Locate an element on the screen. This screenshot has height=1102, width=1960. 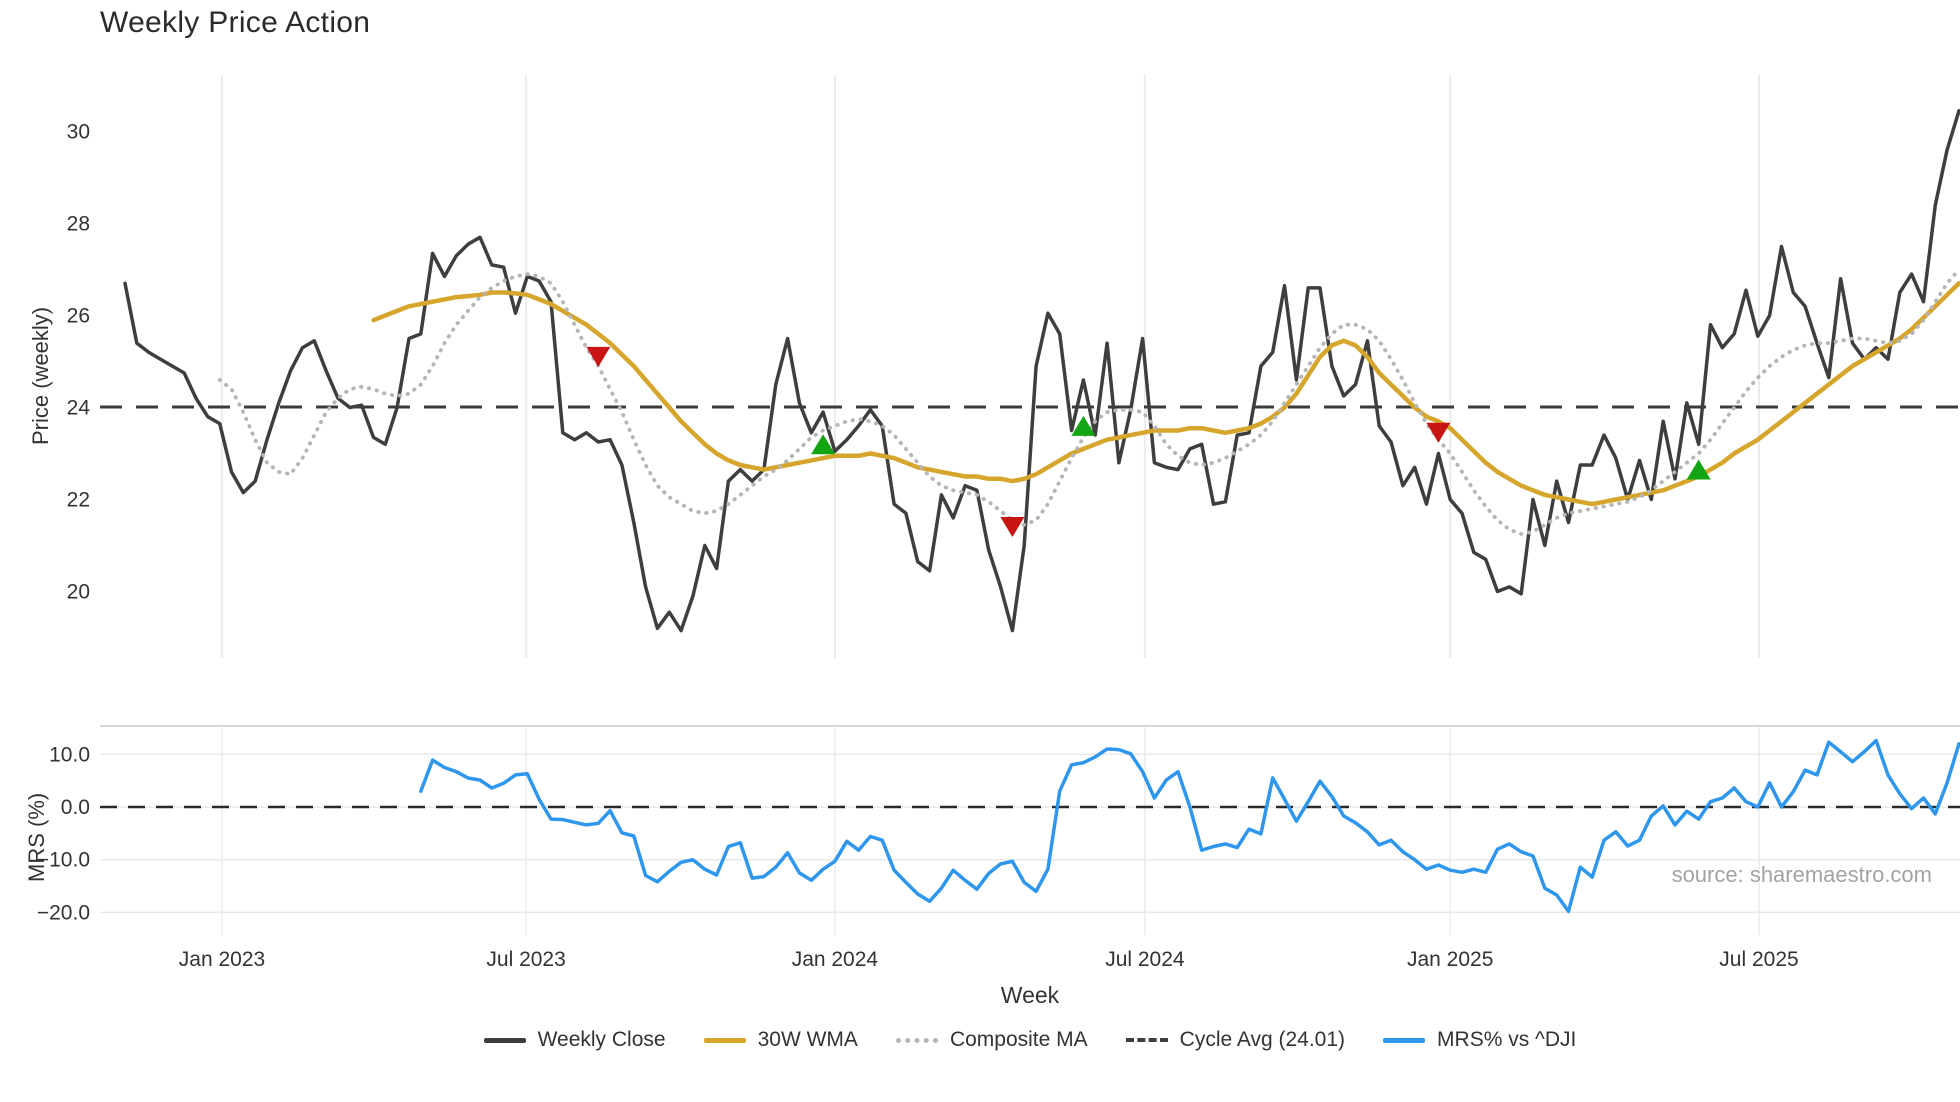
price-tick-label: 20 is located at coordinates (78, 592).